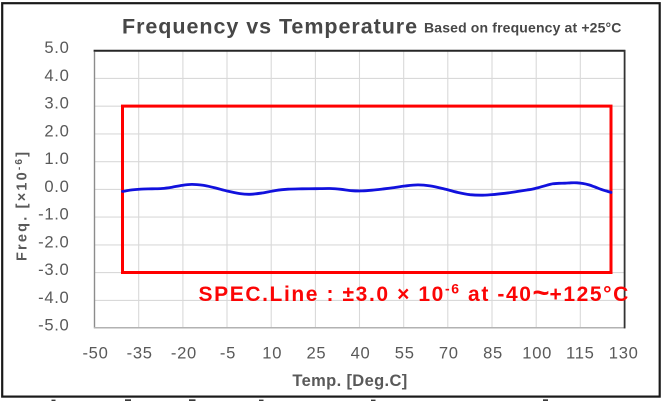  Describe the element at coordinates (361, 352) in the screenshot. I see `svg-text: 40` at that location.